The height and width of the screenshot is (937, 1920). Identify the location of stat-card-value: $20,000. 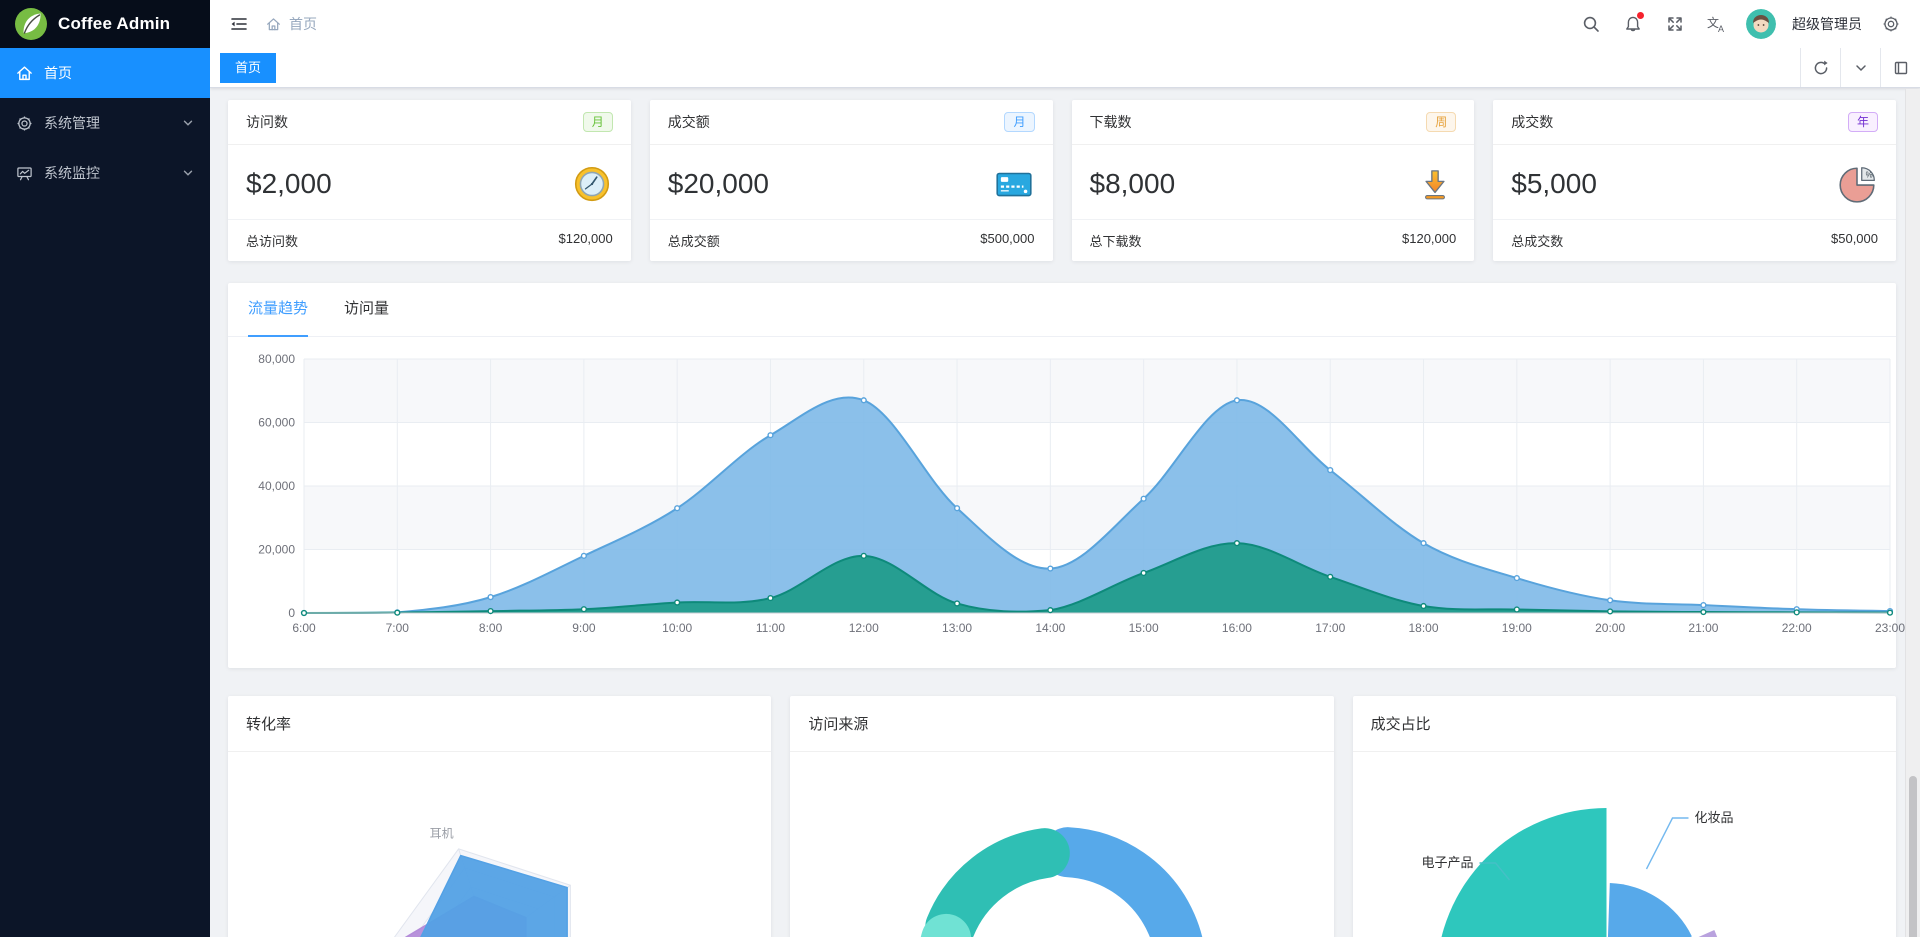
(718, 183).